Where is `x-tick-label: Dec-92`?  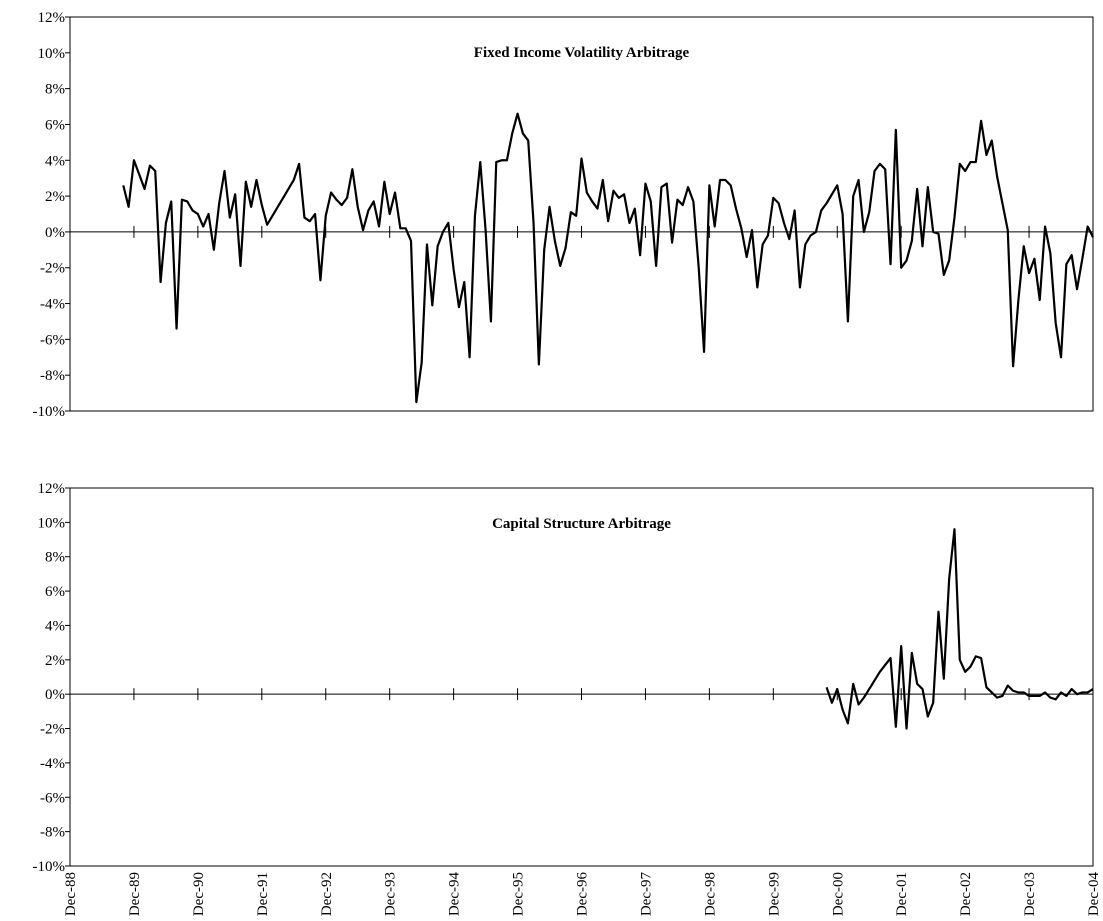
x-tick-label: Dec-92 is located at coordinates (327, 894).